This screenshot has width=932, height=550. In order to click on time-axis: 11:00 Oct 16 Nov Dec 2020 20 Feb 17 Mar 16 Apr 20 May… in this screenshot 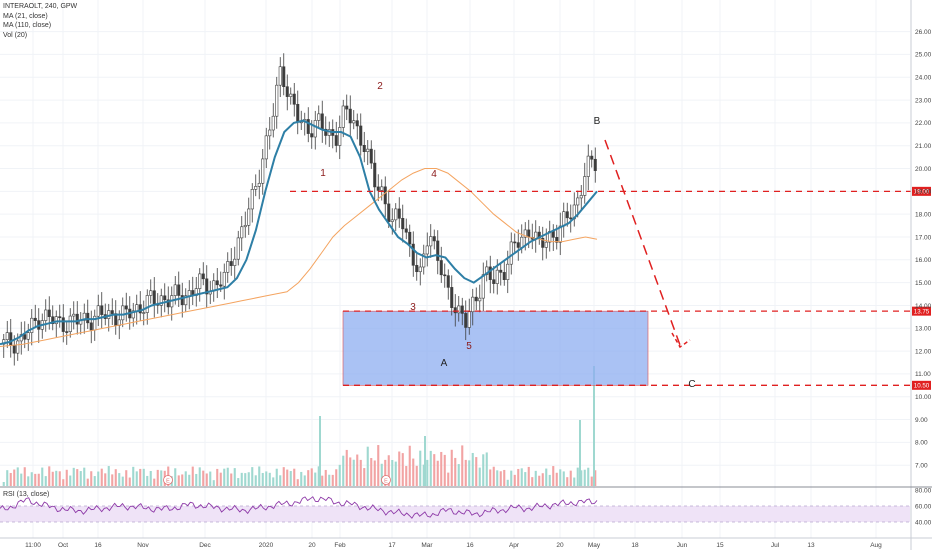, I will do `click(453, 545)`.